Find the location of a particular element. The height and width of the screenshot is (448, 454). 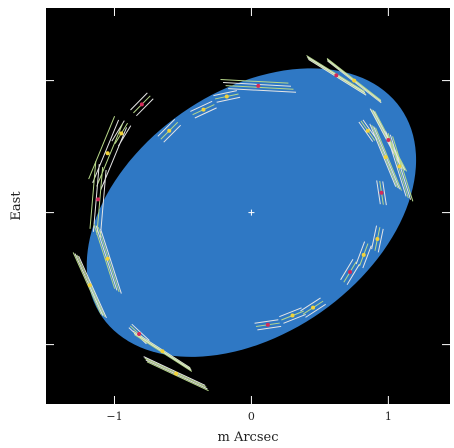

x-tick-label: −1 is located at coordinates (114, 416).